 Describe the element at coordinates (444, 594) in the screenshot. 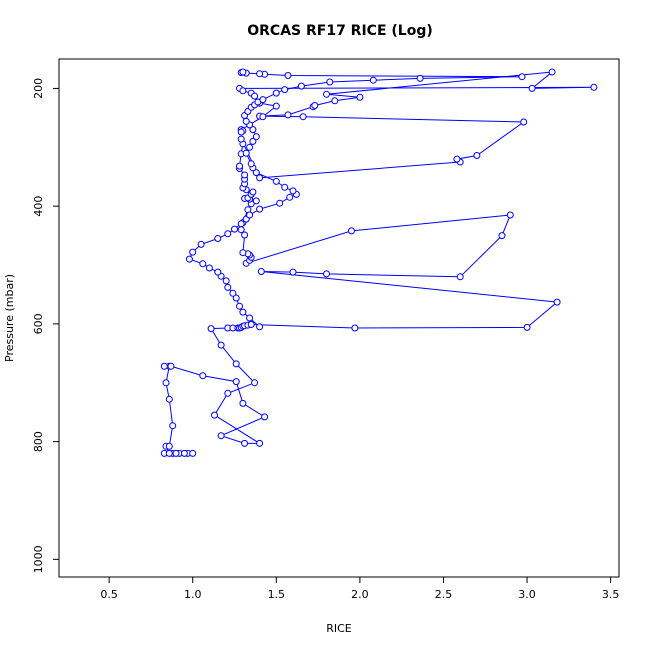

I see `x-tick-label: 2.5` at that location.